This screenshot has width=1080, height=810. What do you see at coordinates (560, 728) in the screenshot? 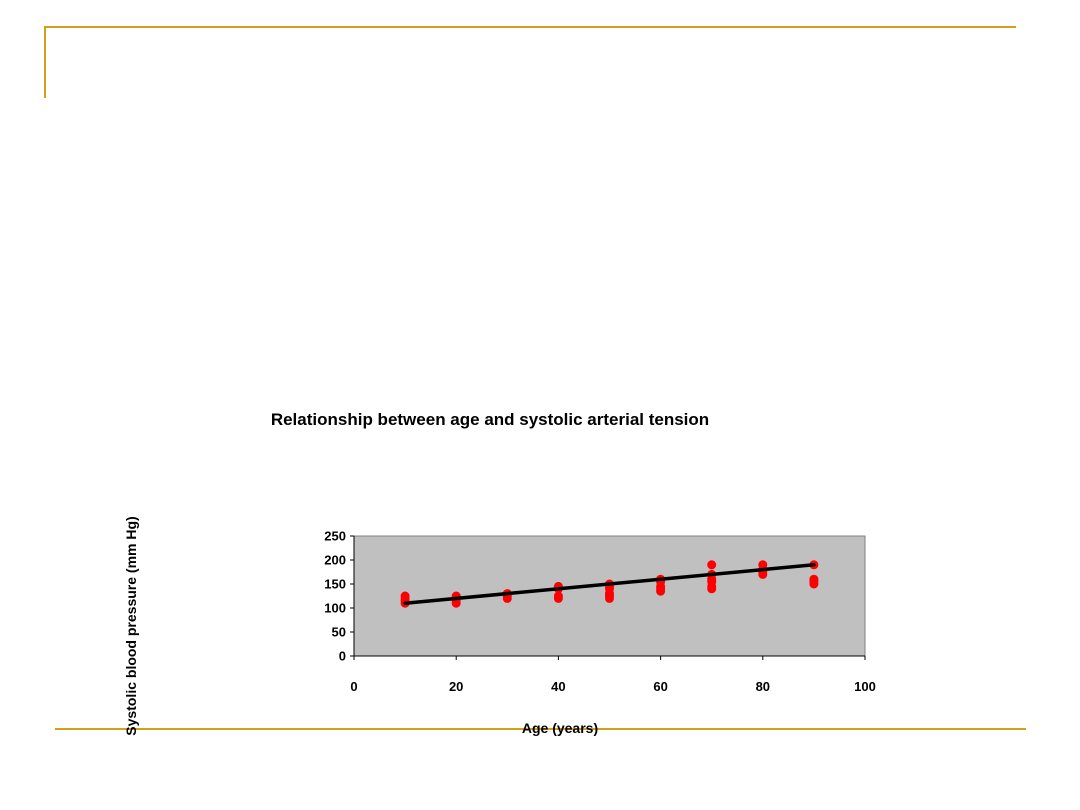
I see `x-axis-label: Age (years)` at bounding box center [560, 728].